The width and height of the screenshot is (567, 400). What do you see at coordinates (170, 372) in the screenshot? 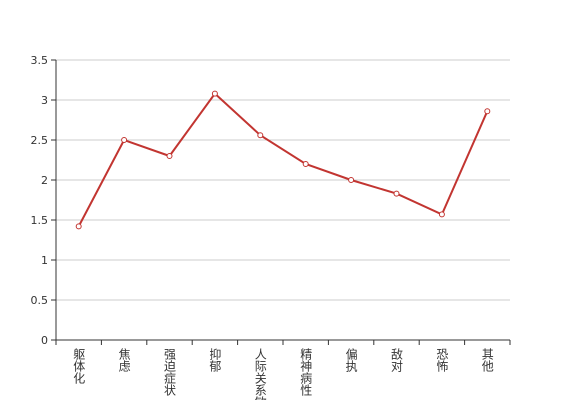
I see `x-tick-label: 强迫症状` at bounding box center [170, 372].